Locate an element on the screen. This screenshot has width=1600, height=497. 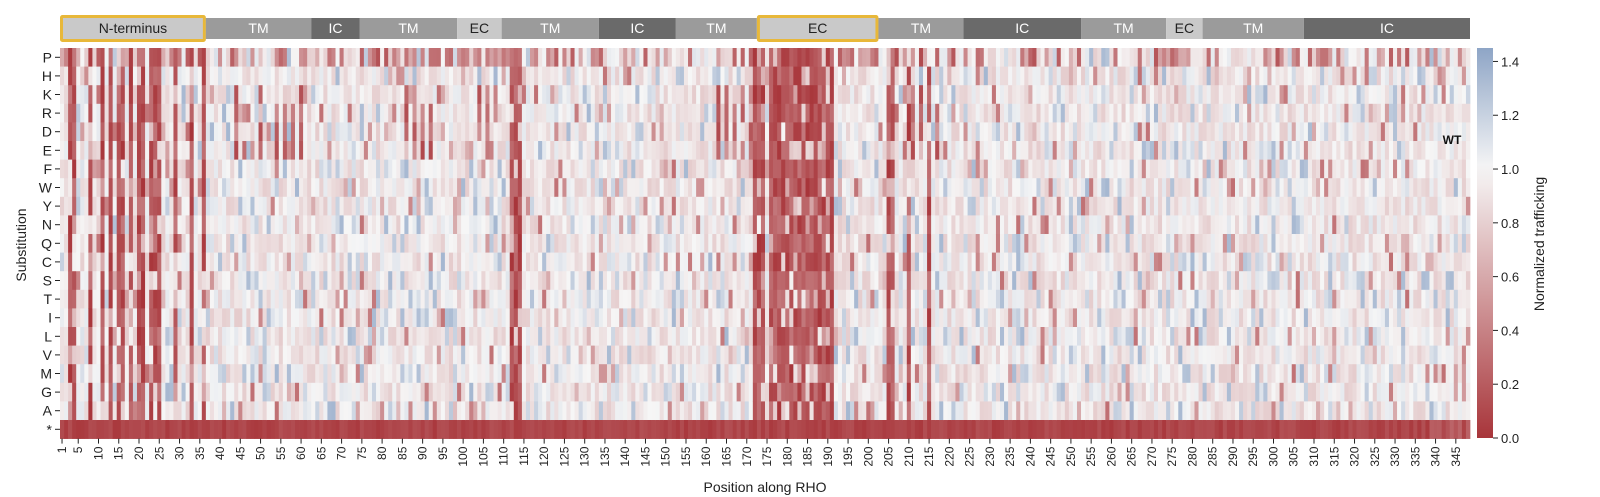
region-label-11: TM is located at coordinates (1123, 28).